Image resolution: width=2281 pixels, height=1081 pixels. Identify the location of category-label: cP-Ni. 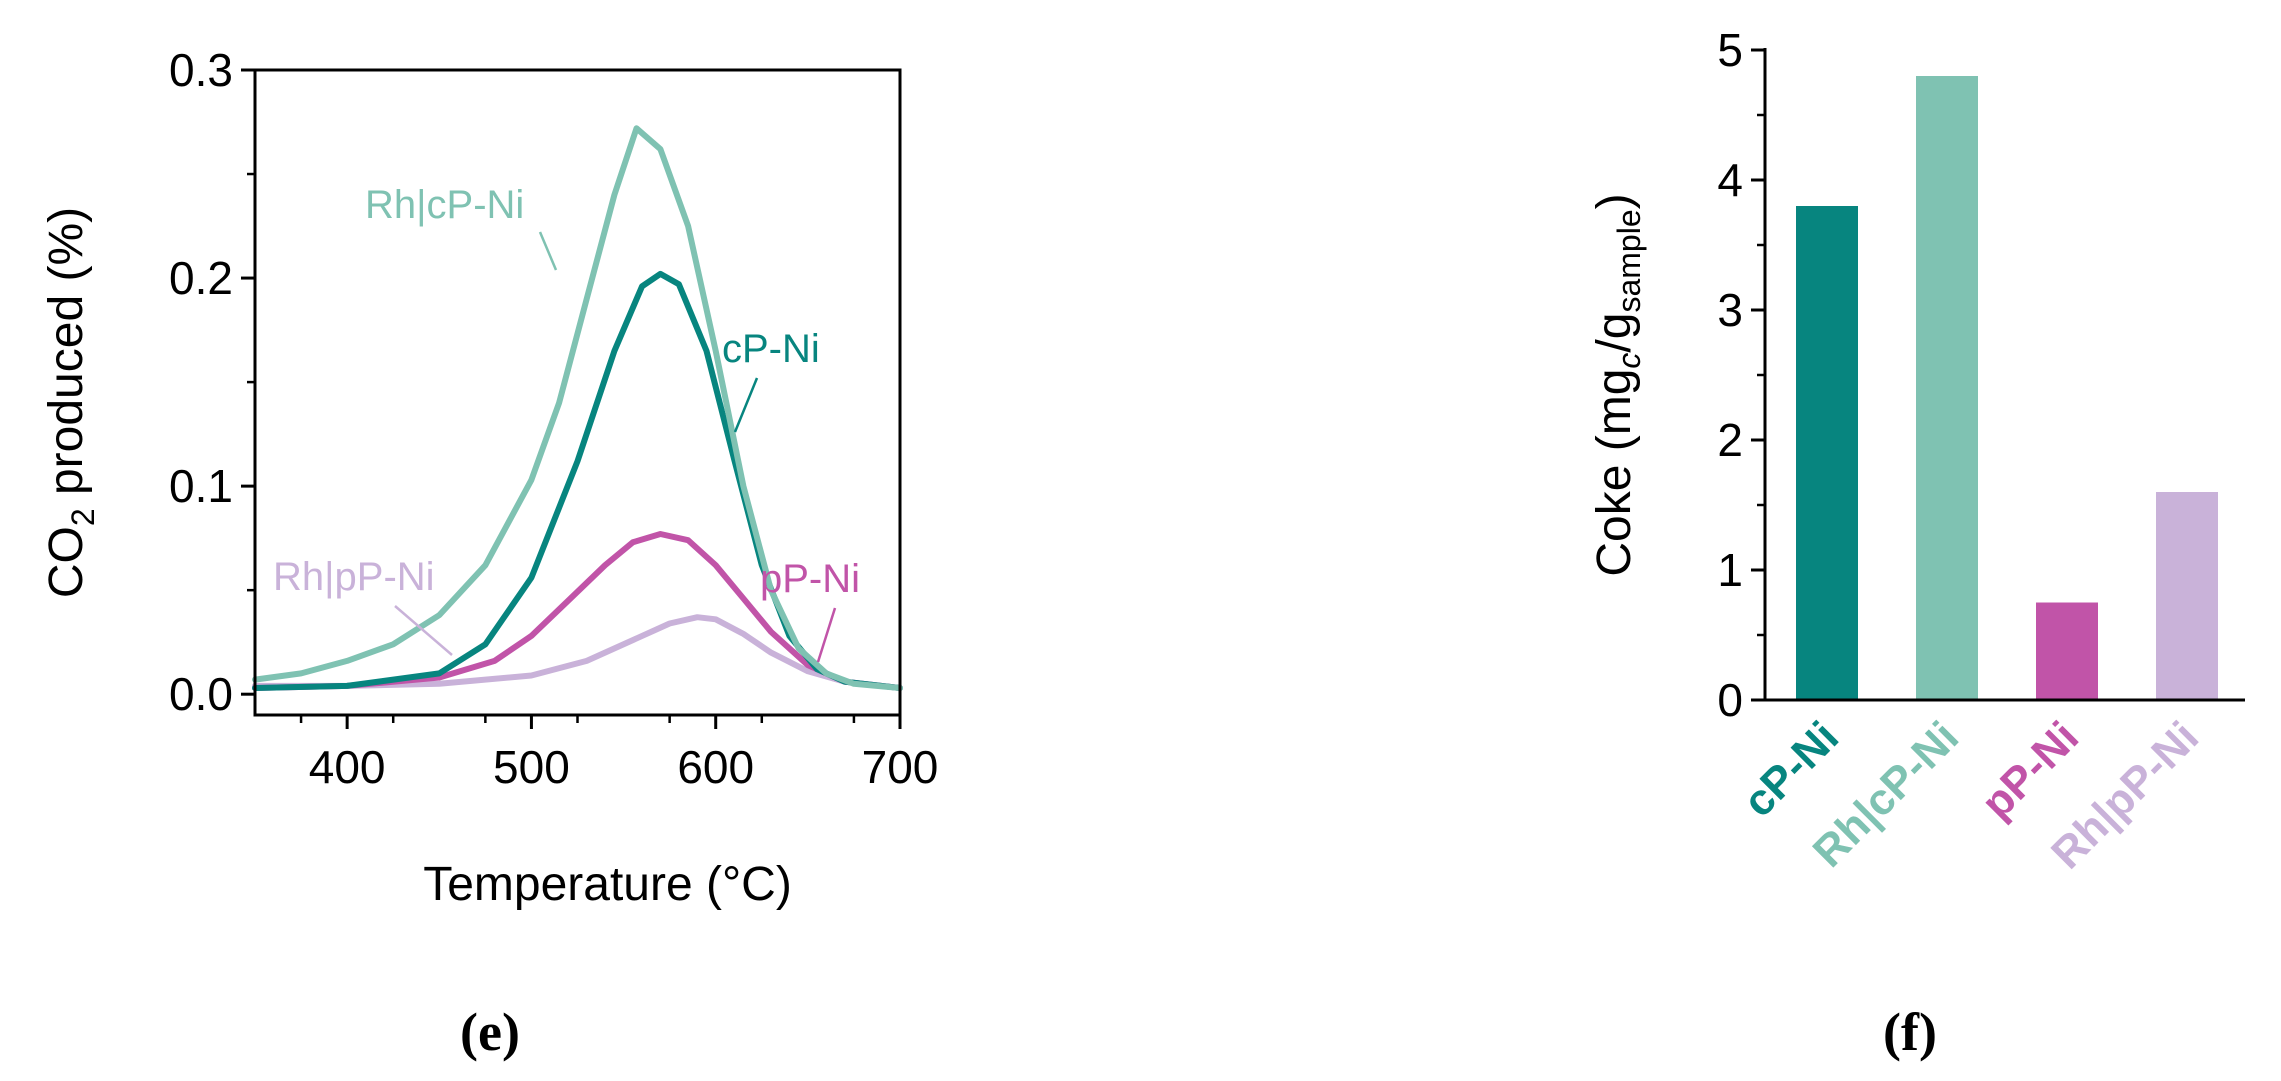
(1791, 769).